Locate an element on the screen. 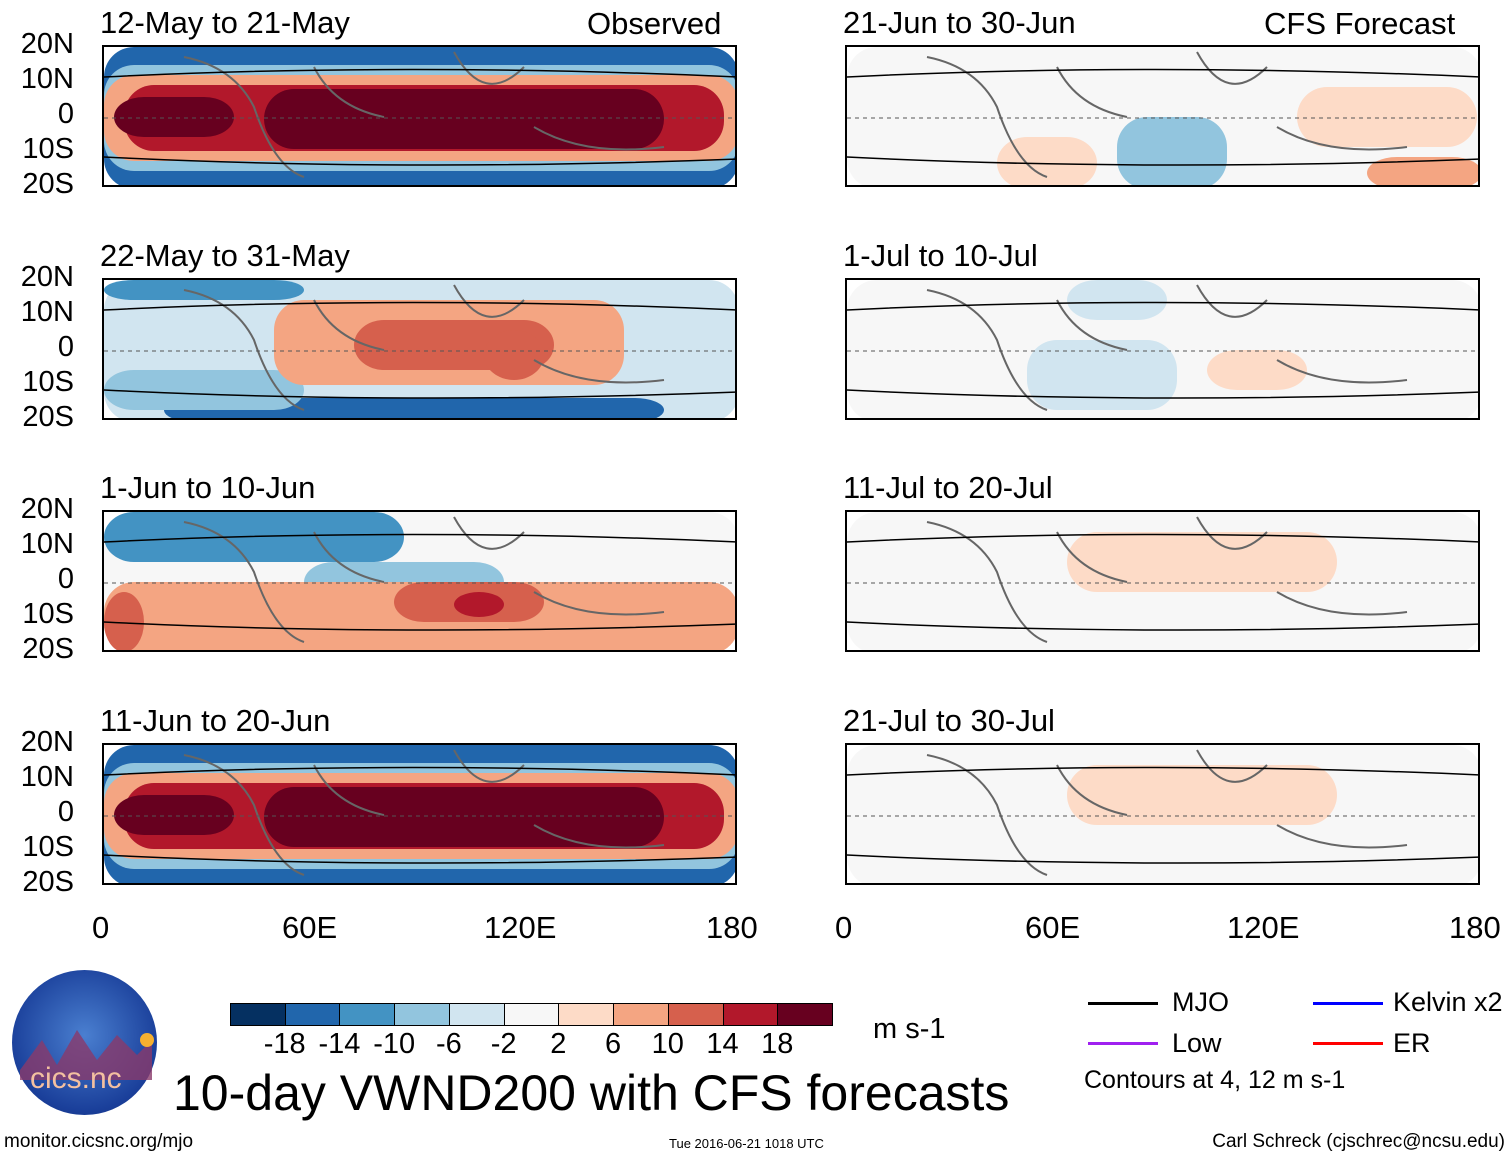 This screenshot has width=1510, height=1158. panel-title: 12-May to 21-May is located at coordinates (225, 22).